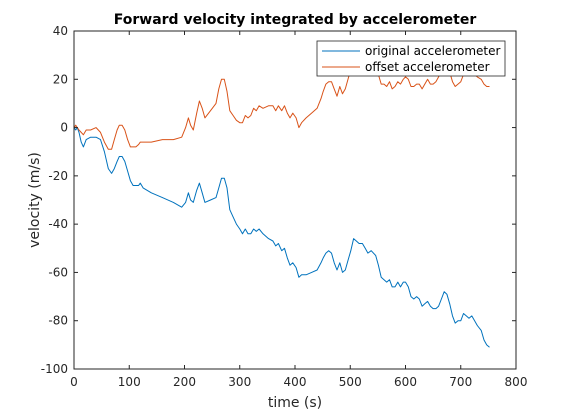 Image resolution: width=570 pixels, height=415 pixels. Describe the element at coordinates (35, 200) in the screenshot. I see `y-axis-label: velocity (m/s)` at that location.